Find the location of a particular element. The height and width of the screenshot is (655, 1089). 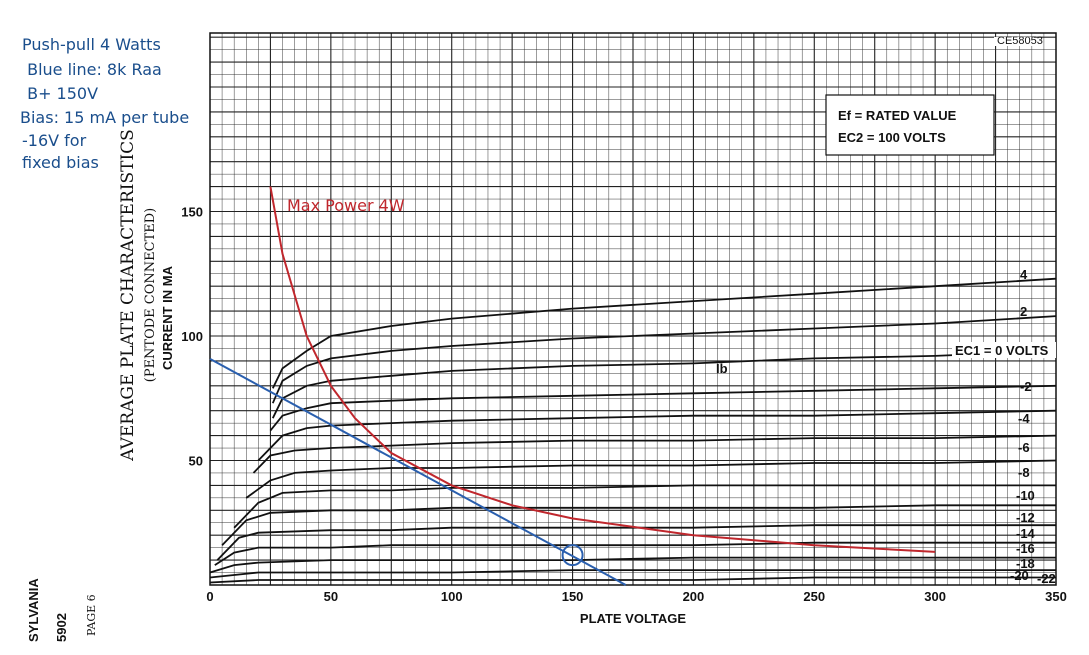

plate-curve--4 is located at coordinates (657, 435).